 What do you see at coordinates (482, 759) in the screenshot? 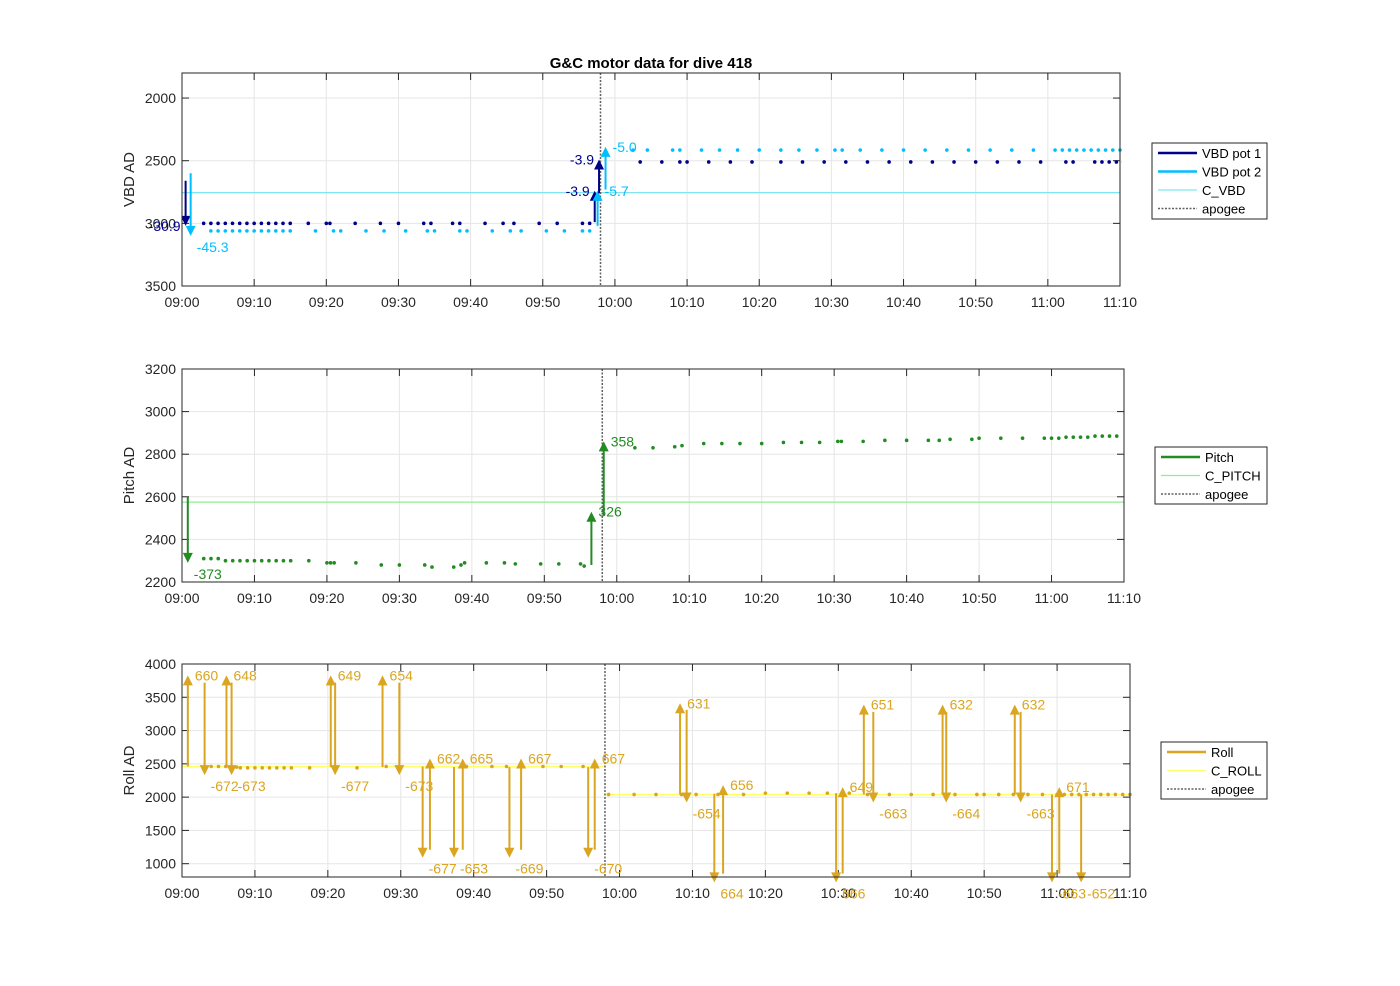
I see `move-label: 665` at bounding box center [482, 759].